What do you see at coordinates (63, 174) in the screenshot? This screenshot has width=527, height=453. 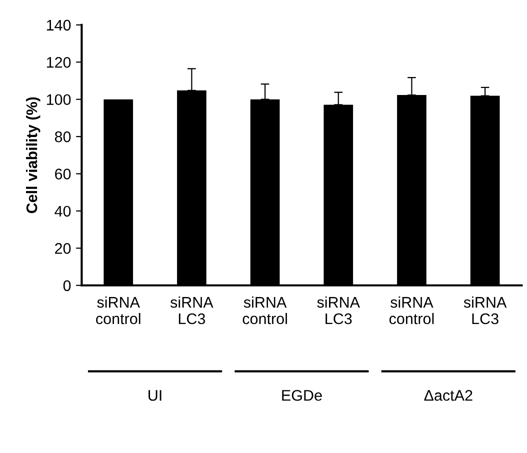 I see `y-tick-label: 60` at bounding box center [63, 174].